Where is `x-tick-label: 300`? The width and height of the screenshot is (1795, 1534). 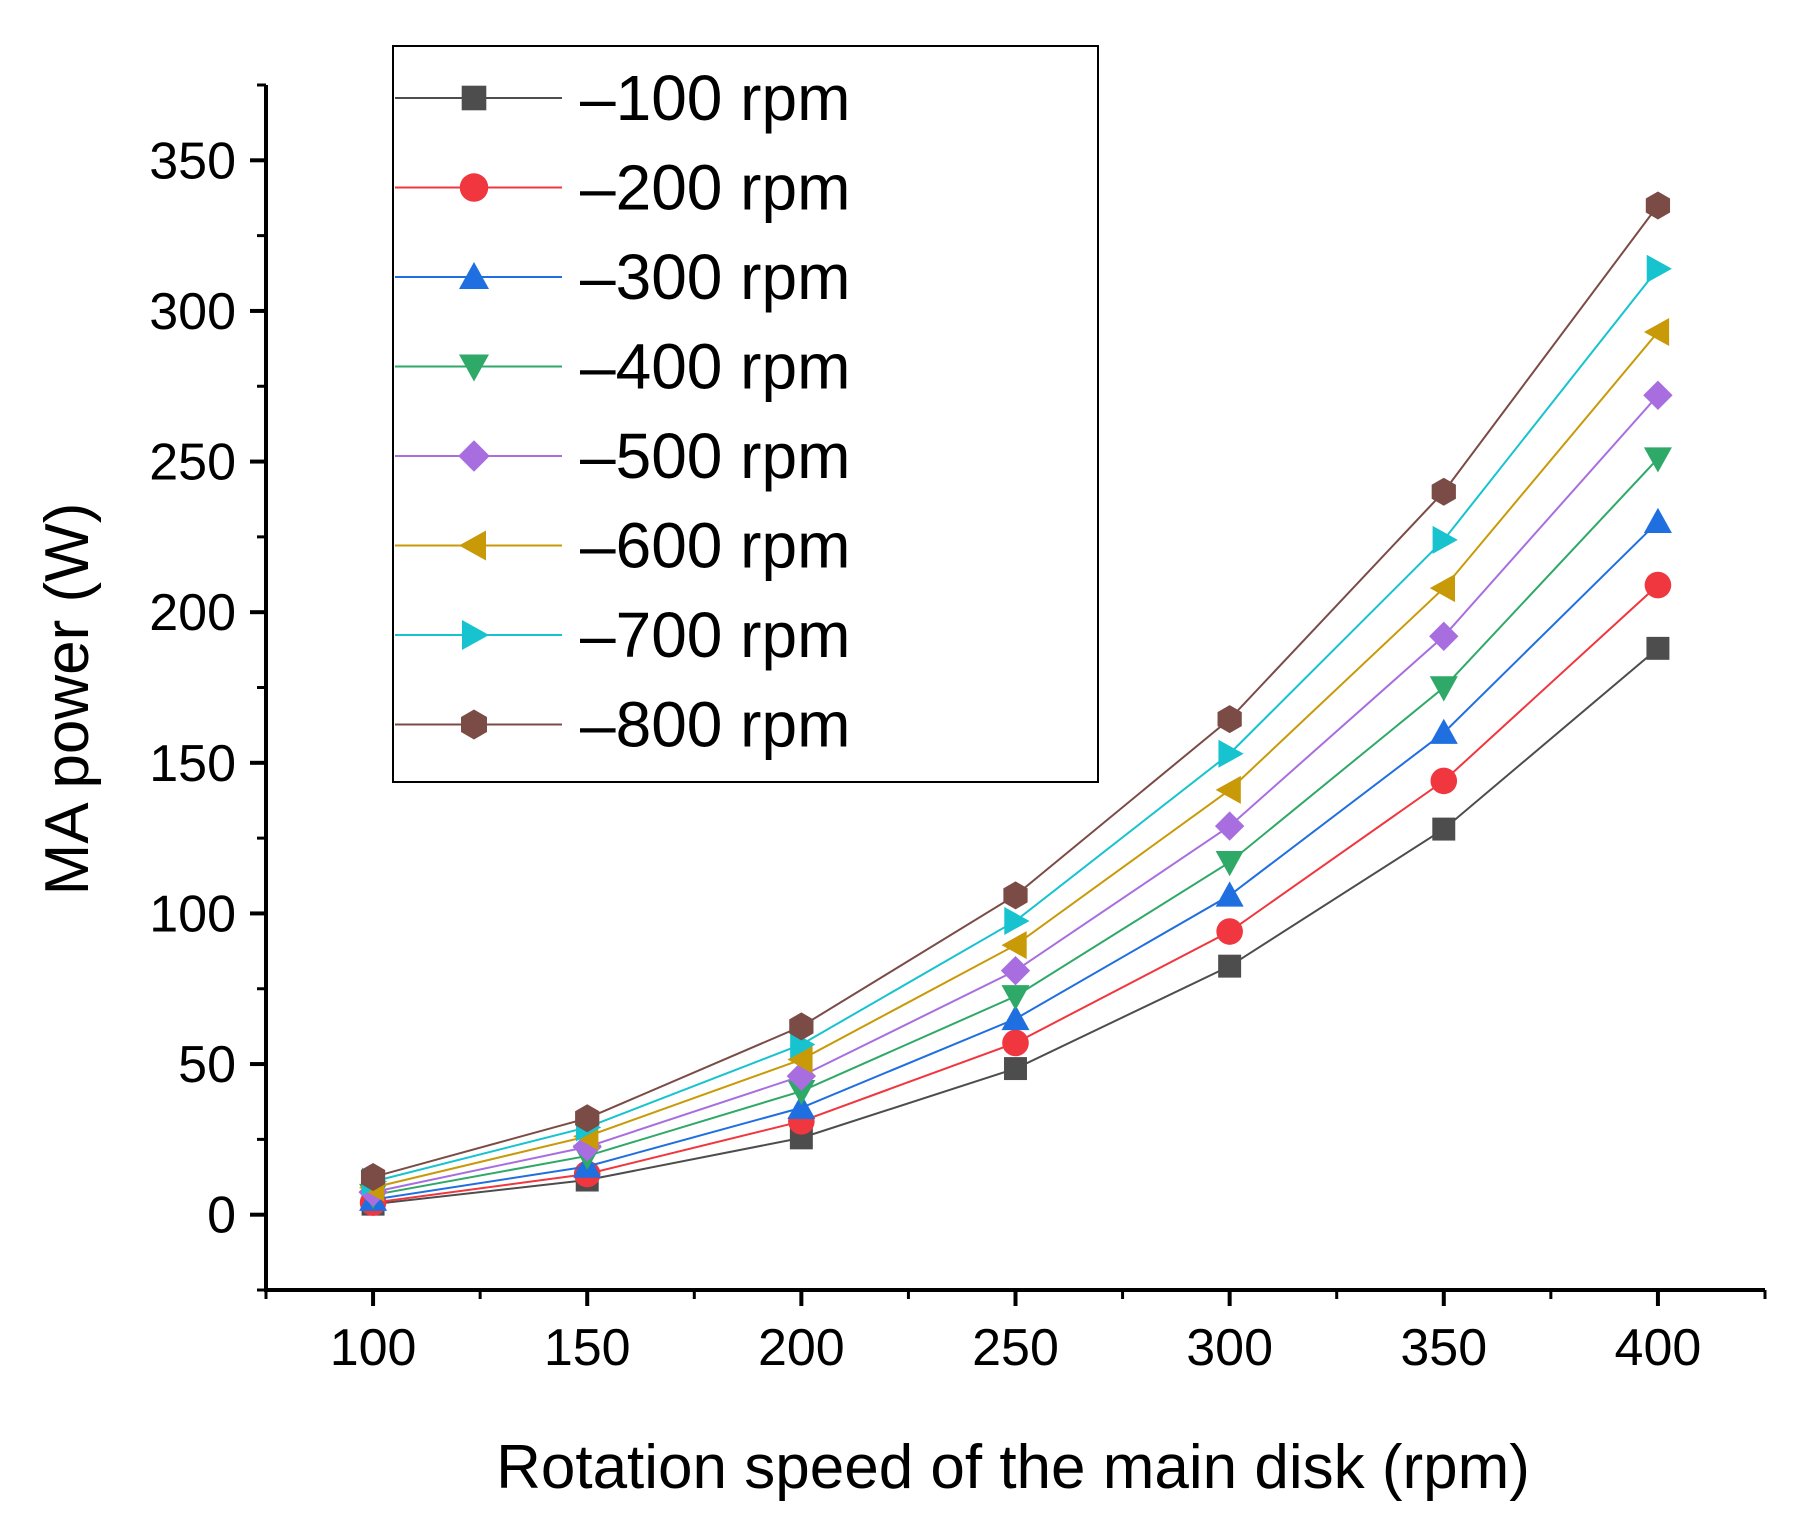 x-tick-label: 300 is located at coordinates (1229, 1348).